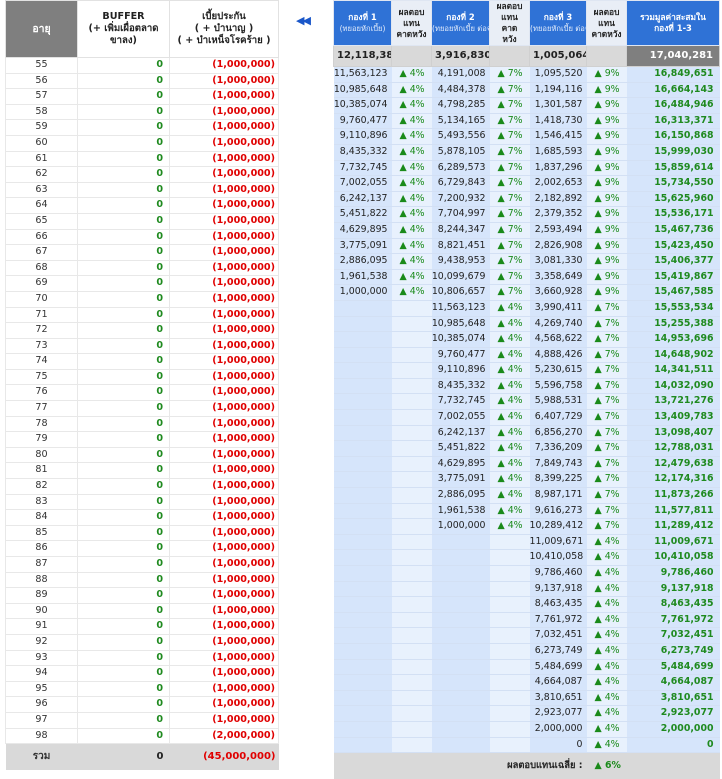  Describe the element at coordinates (41, 704) in the screenshot. I see `age-cell: 96` at that location.